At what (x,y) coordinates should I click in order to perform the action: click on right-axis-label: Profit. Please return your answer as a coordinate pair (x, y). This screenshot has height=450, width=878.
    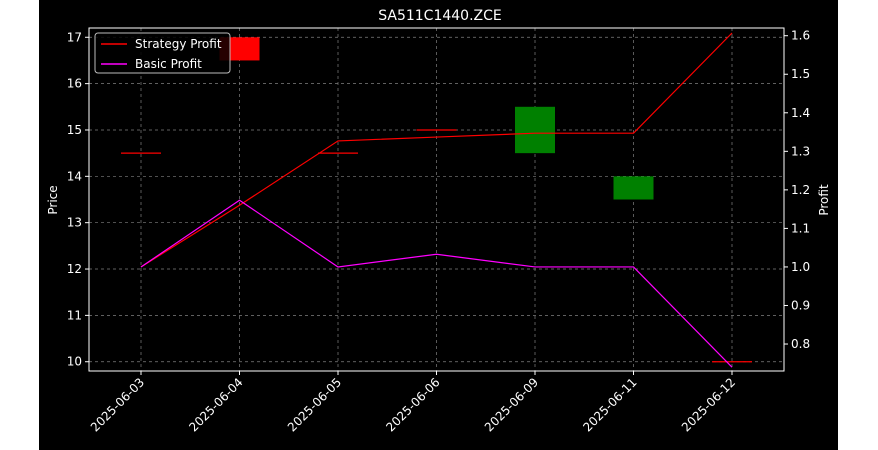
    Looking at the image, I should click on (824, 200).